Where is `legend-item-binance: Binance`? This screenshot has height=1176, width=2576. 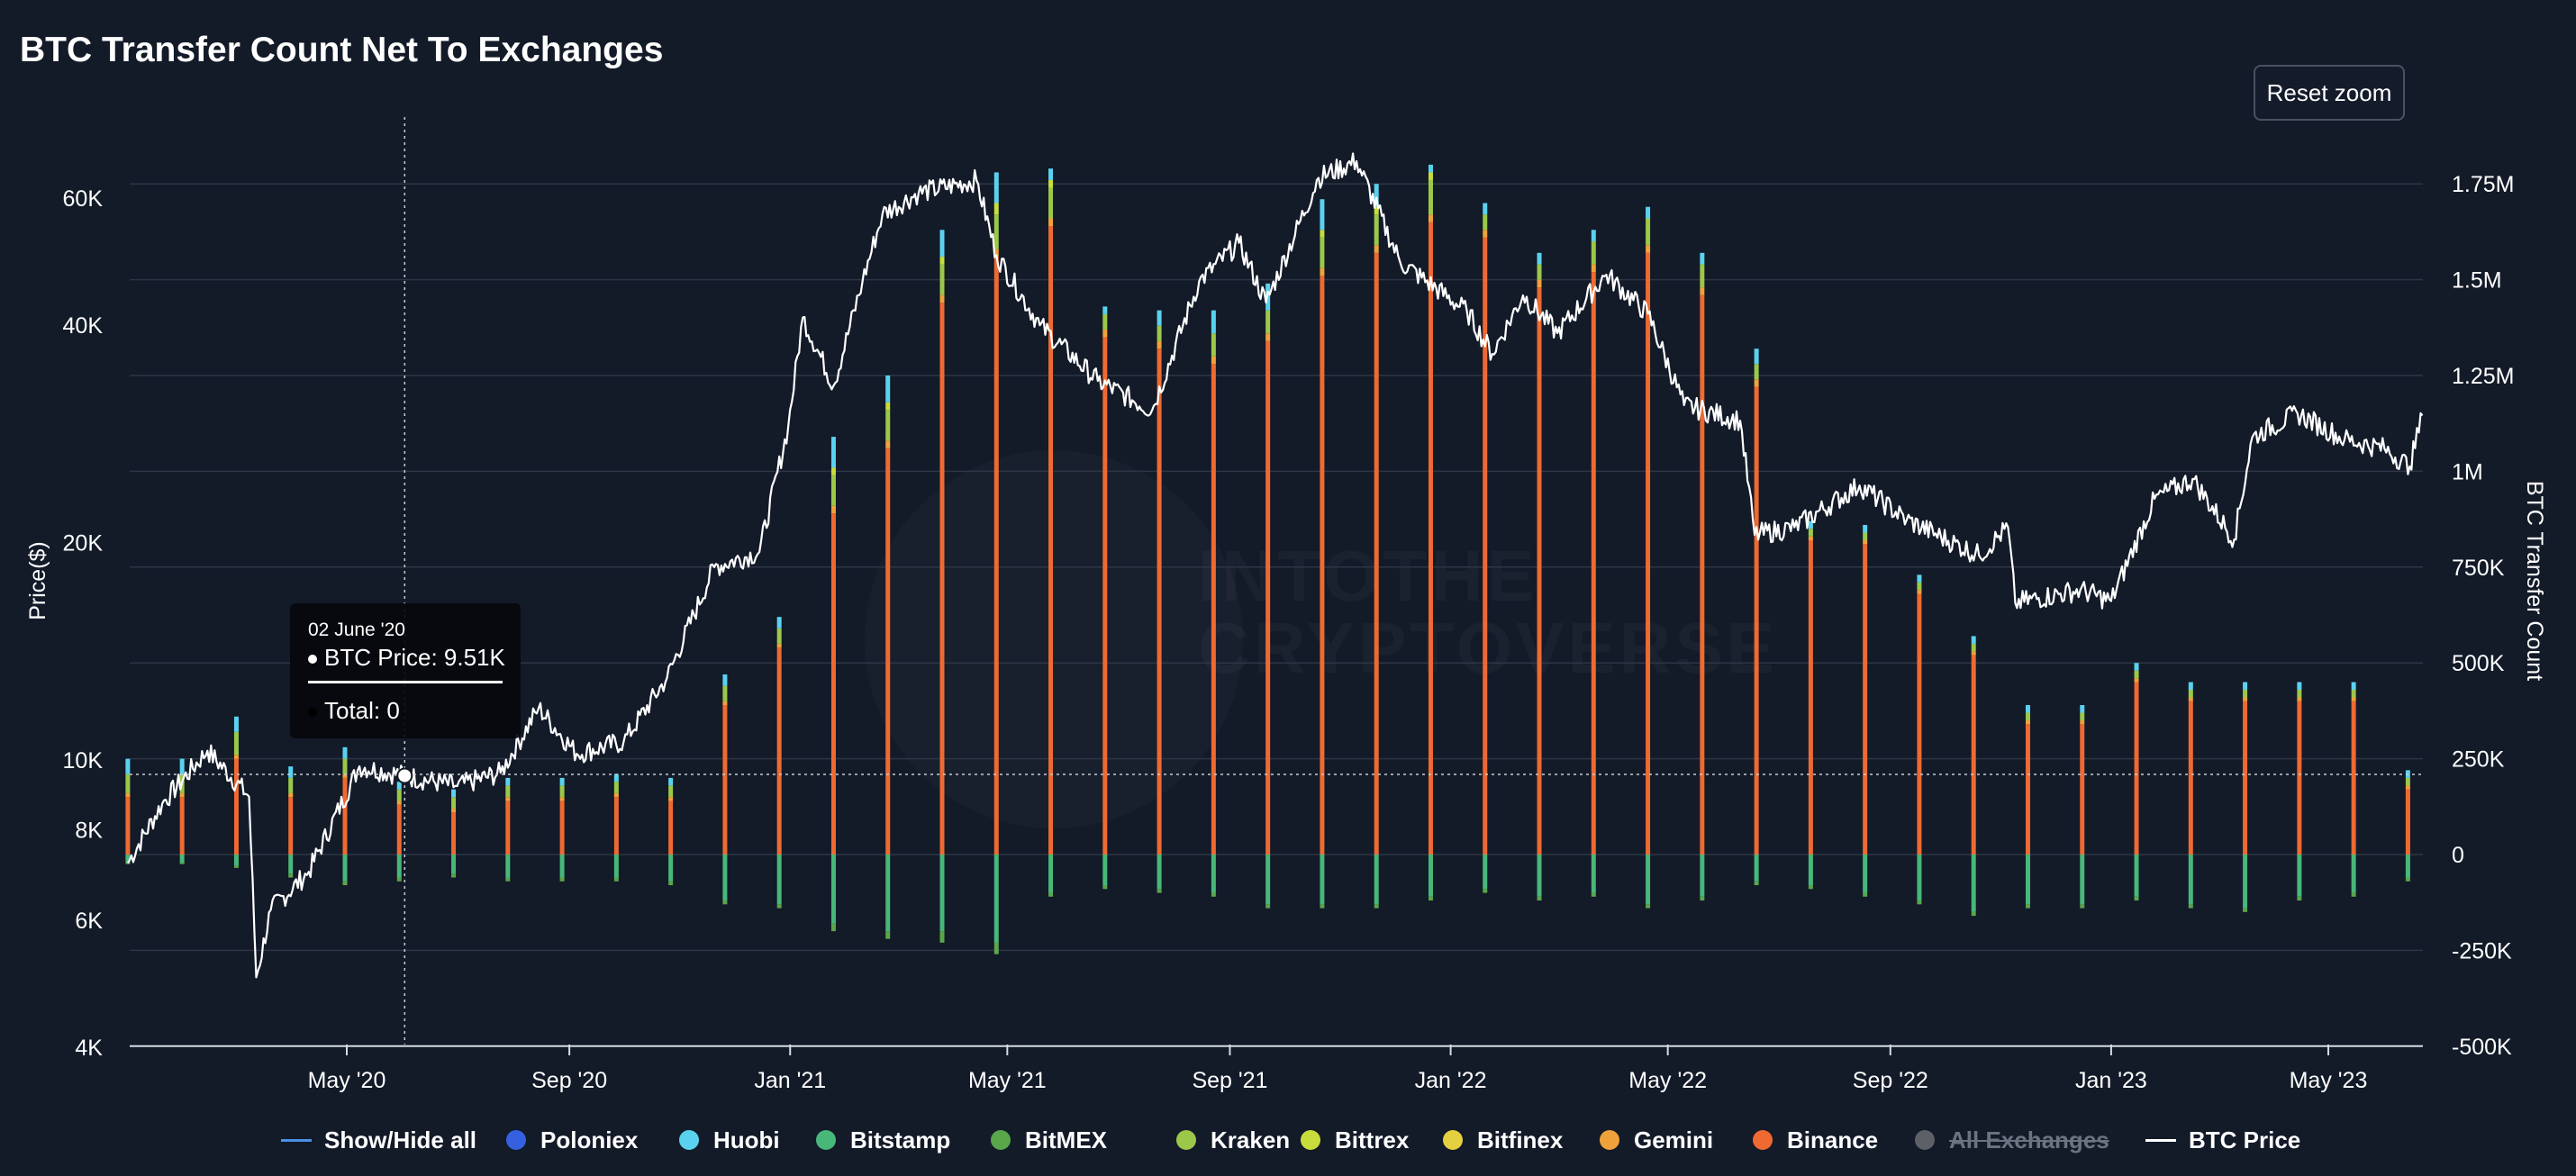
legend-item-binance: Binance is located at coordinates (1815, 1140).